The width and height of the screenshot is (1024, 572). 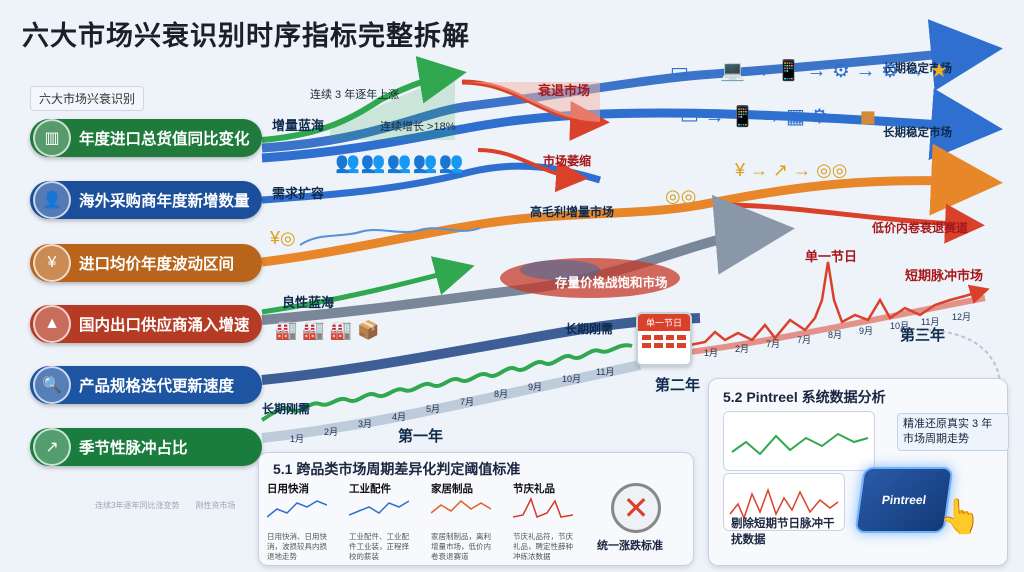 What do you see at coordinates (52, 324) in the screenshot?
I see `factory-icon: ▲` at bounding box center [52, 324].